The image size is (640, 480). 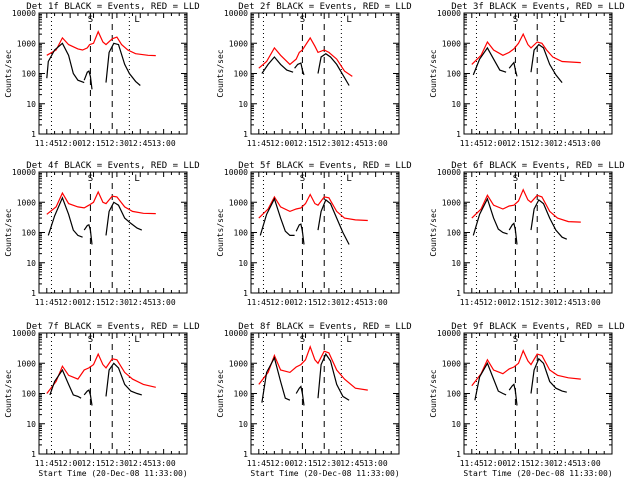 I want to click on panel-title: Det 5f BLACK = Events, RED = LLD, so click(x=324, y=166).